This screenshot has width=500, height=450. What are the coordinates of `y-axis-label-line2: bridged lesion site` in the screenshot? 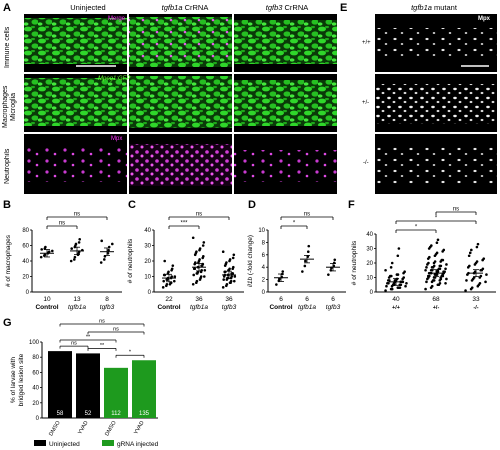 It's located at (21, 379).